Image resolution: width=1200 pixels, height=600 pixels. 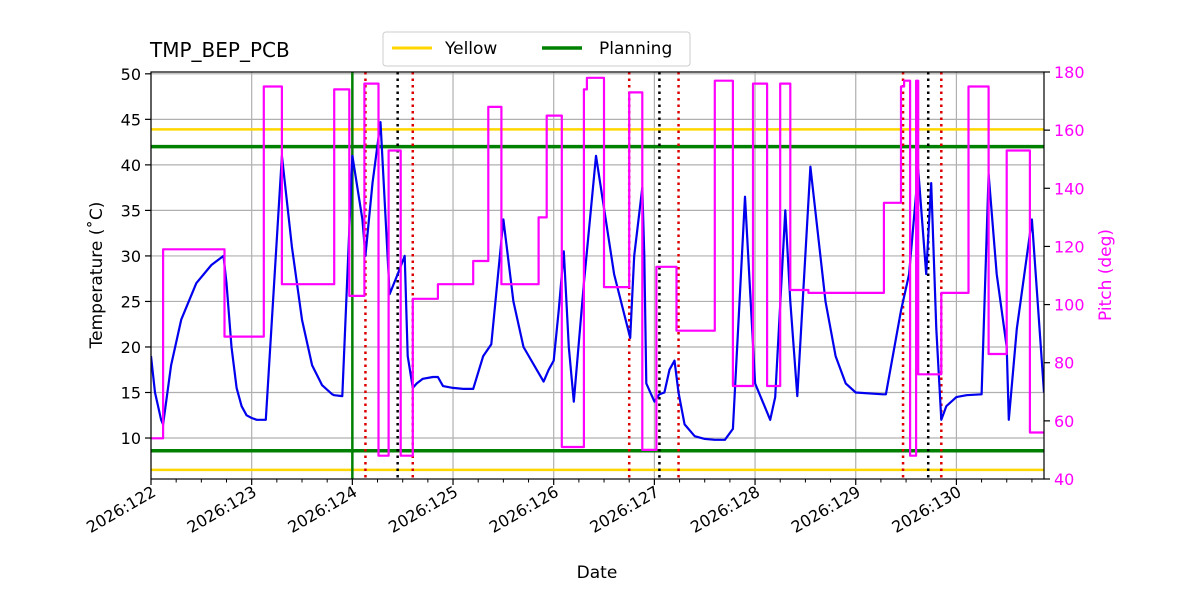 I want to click on y2-tick-label: 180, so click(x=1069, y=72).